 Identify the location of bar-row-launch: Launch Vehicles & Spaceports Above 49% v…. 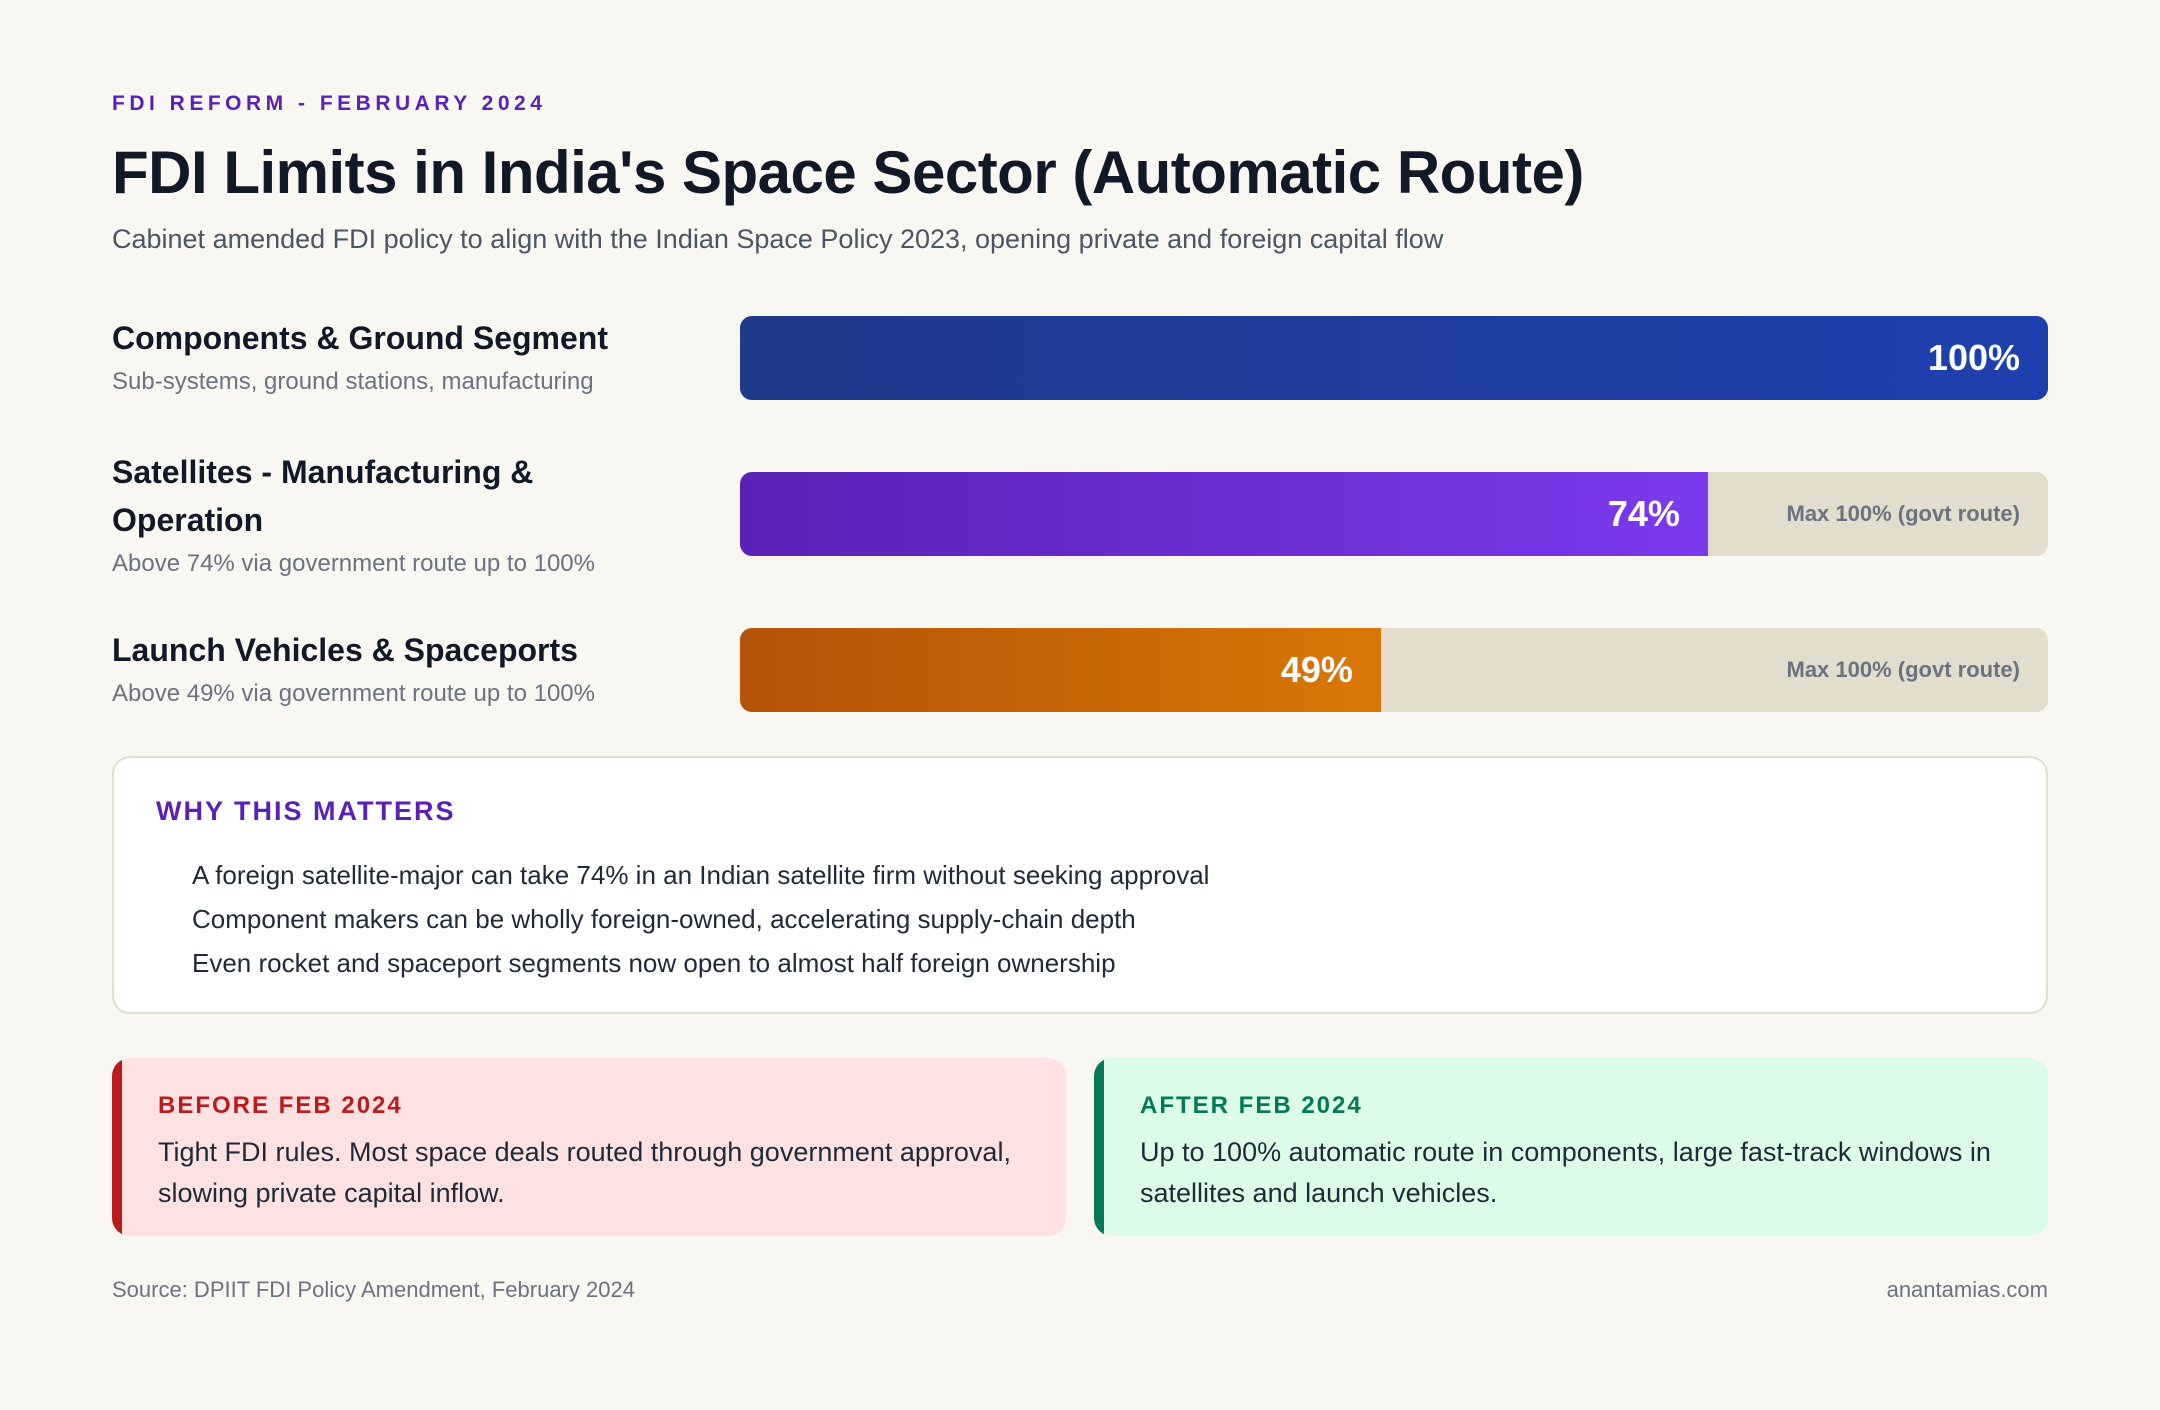
(1080, 670).